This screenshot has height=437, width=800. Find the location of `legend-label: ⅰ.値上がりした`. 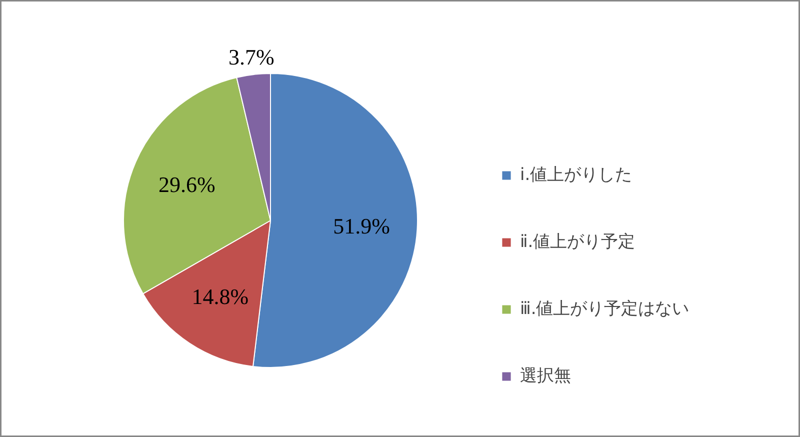

legend-label: ⅰ.値上がりした is located at coordinates (576, 175).